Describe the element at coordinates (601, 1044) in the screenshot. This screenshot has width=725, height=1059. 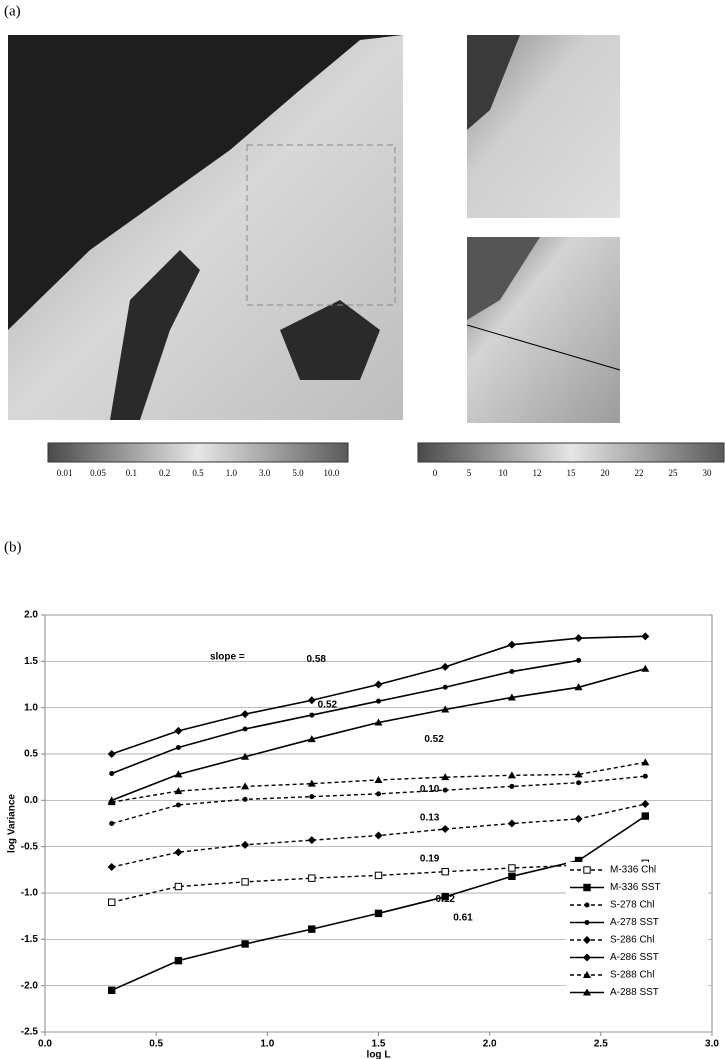
I see `x-tick-label: 2.5` at that location.